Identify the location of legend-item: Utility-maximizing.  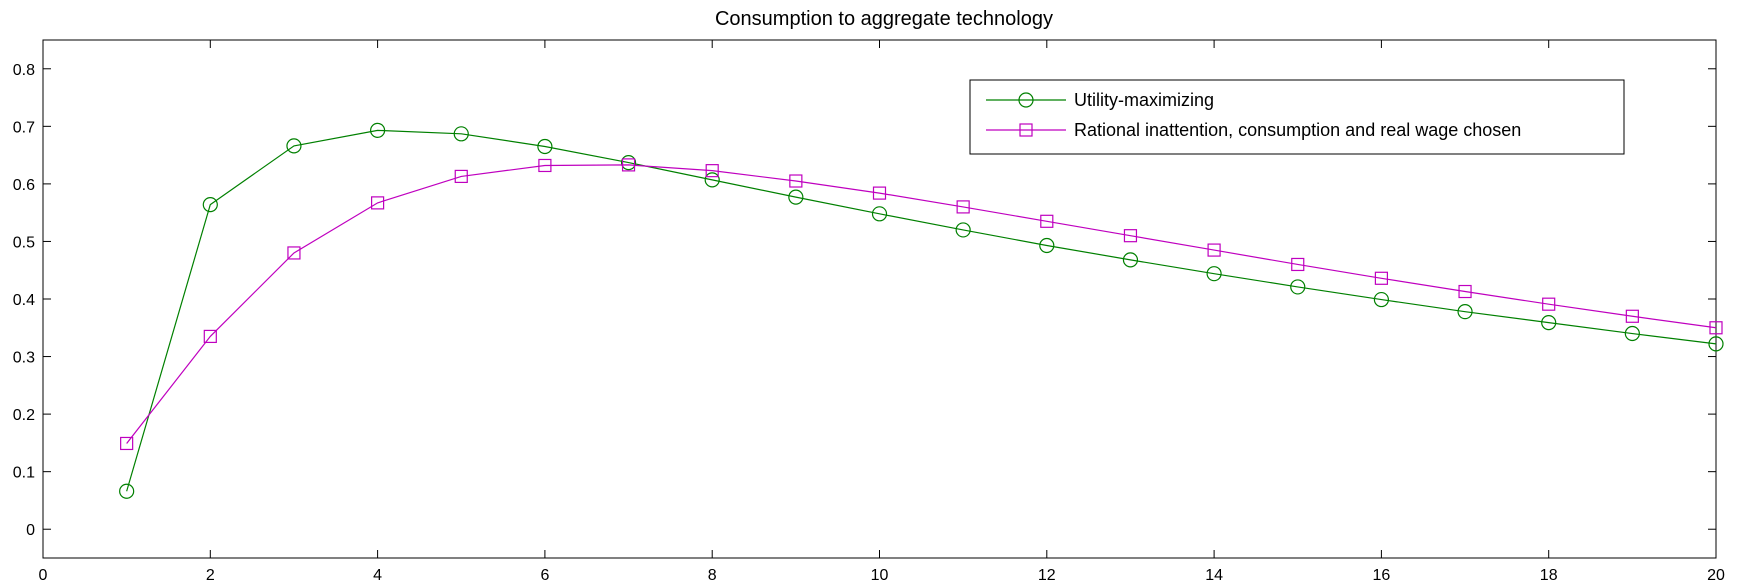
(1100, 100).